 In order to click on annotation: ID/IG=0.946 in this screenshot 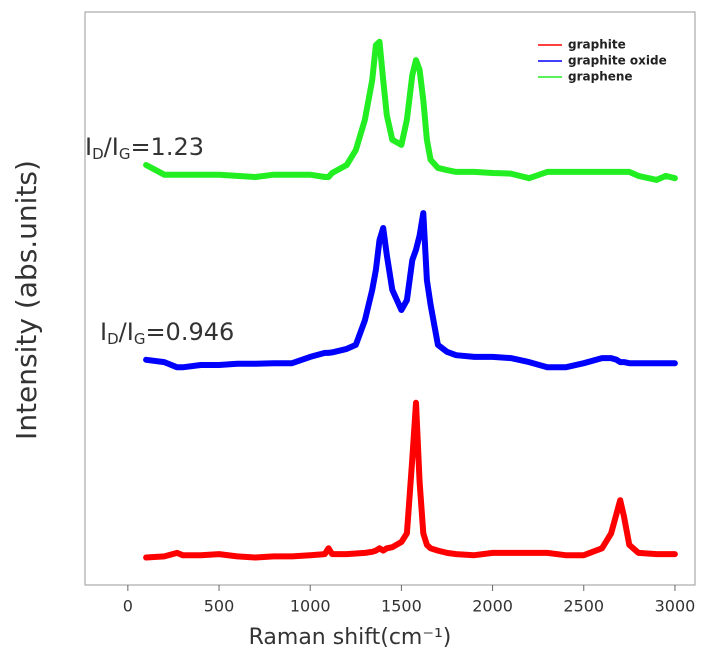, I will do `click(167, 333)`.